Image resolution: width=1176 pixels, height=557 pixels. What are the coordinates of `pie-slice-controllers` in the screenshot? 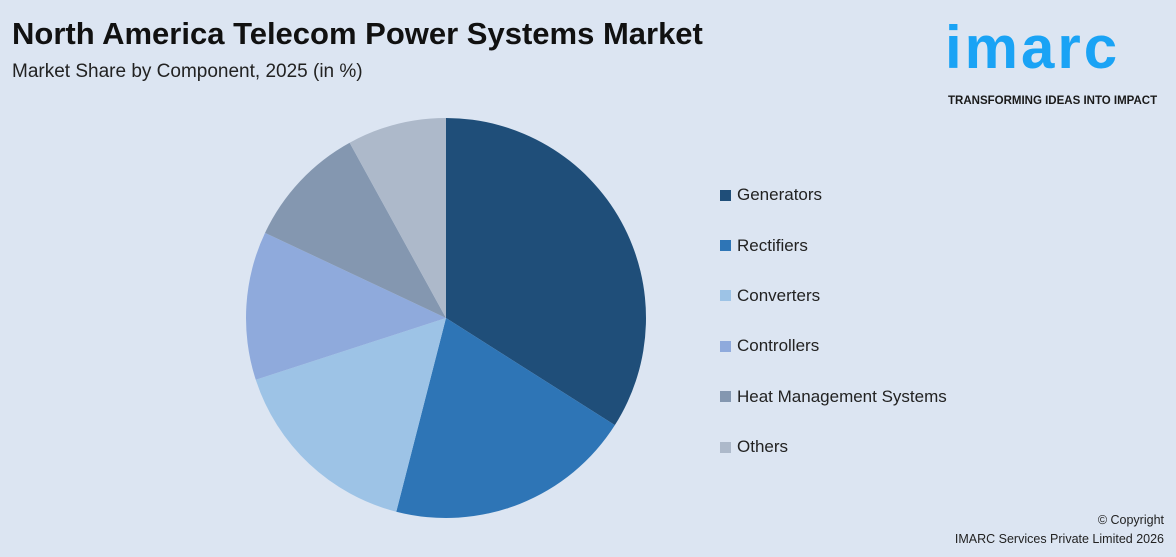 It's located at (346, 306).